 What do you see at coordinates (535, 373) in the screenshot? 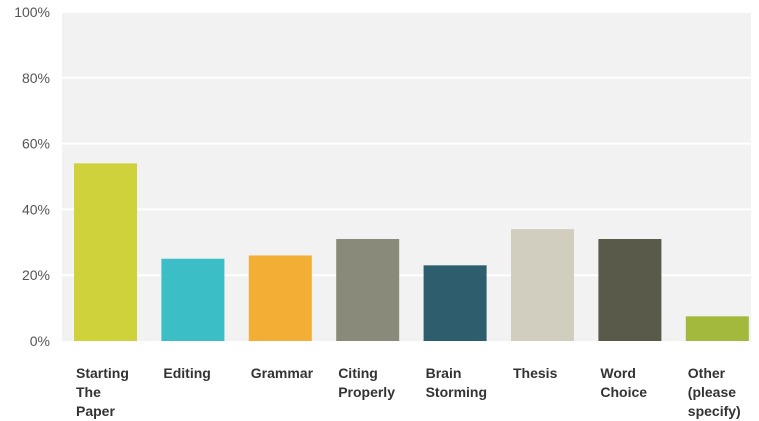
I see `x-category-label: Thesis` at bounding box center [535, 373].